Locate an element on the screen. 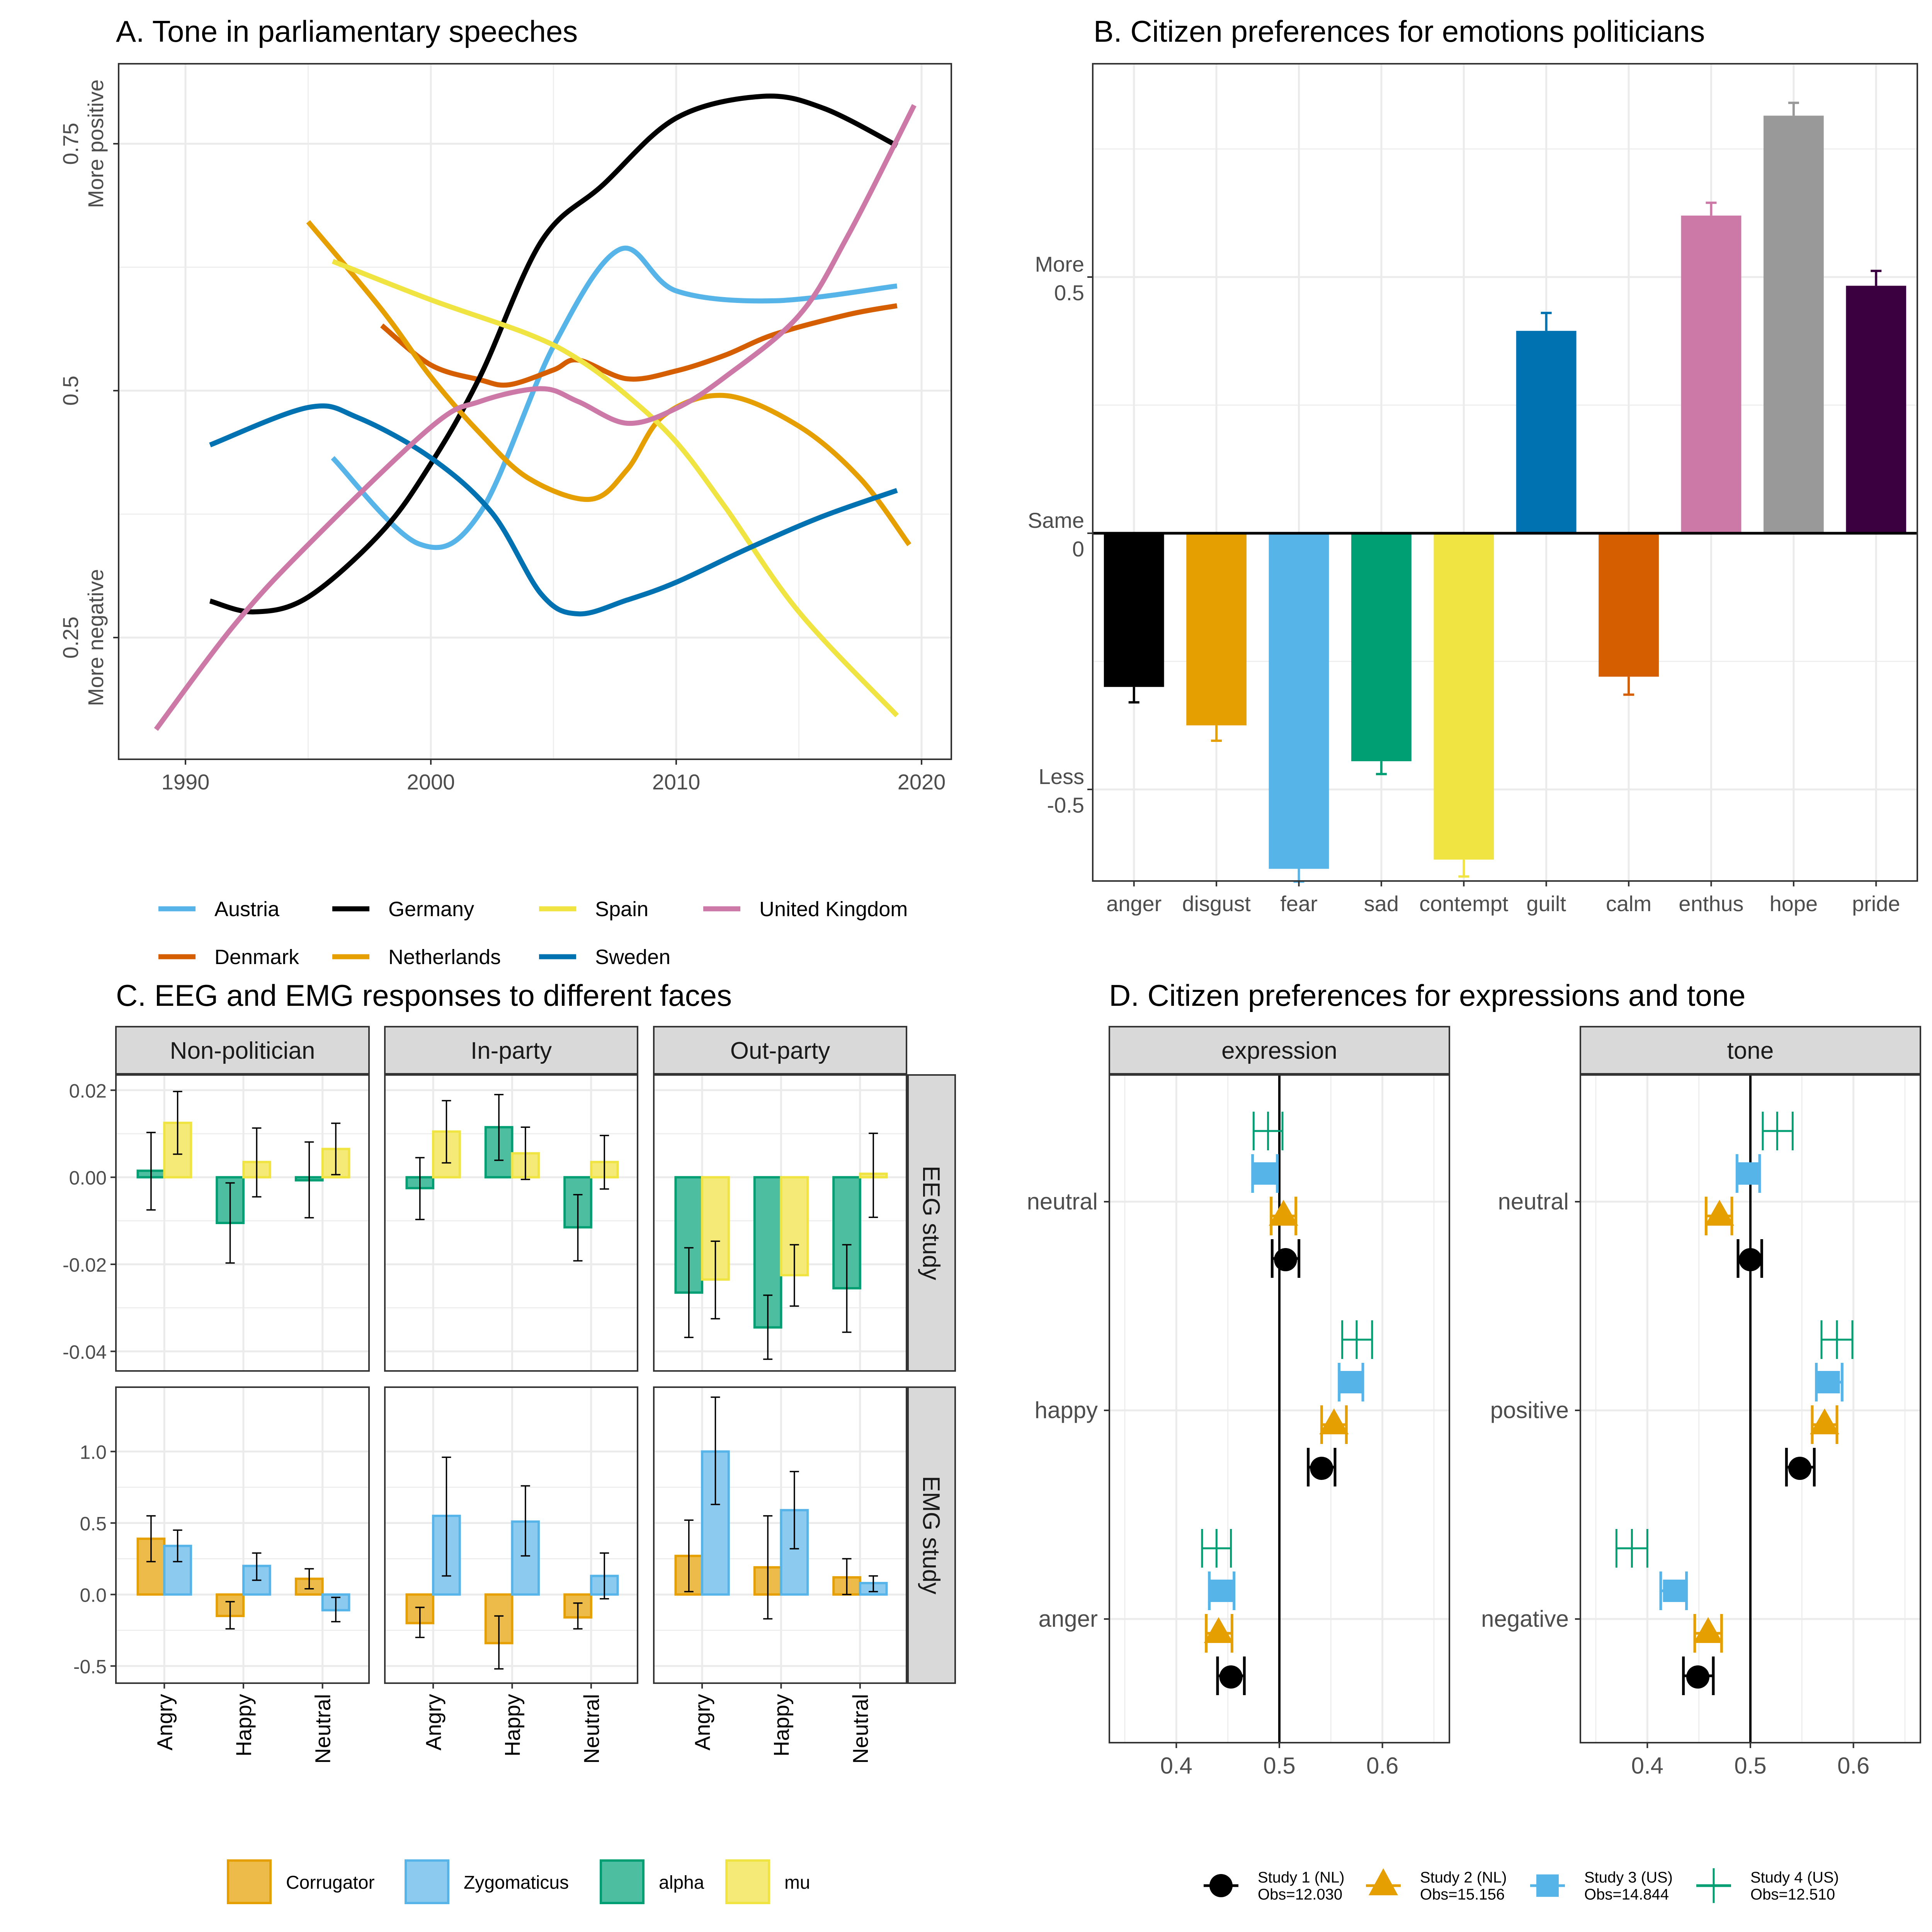  row-1-label: EMG study is located at coordinates (931, 1536).